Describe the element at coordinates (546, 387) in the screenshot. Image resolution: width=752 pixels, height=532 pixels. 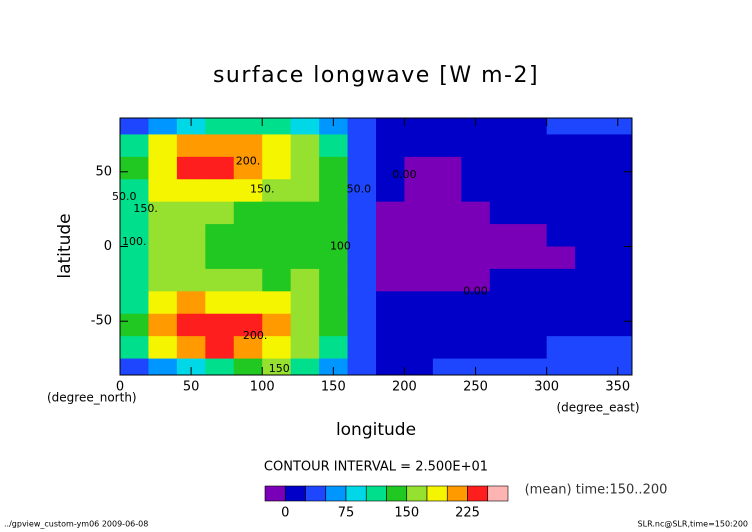
I see `x-tick-label: 300` at that location.